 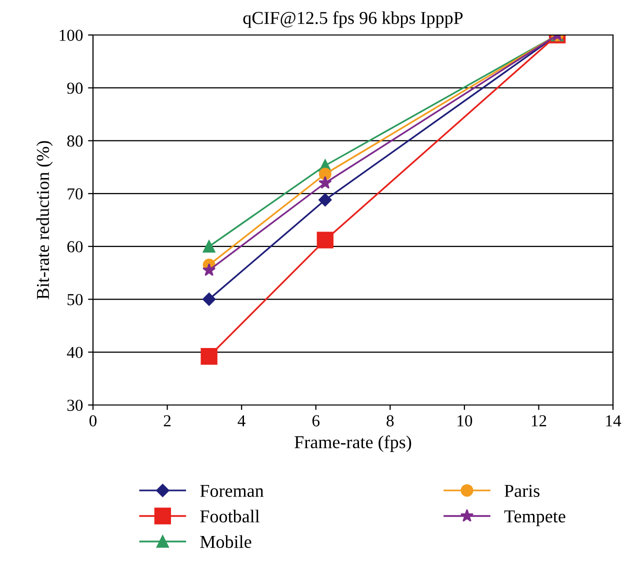 What do you see at coordinates (75, 88) in the screenshot?
I see `y-tick-label: 90` at bounding box center [75, 88].